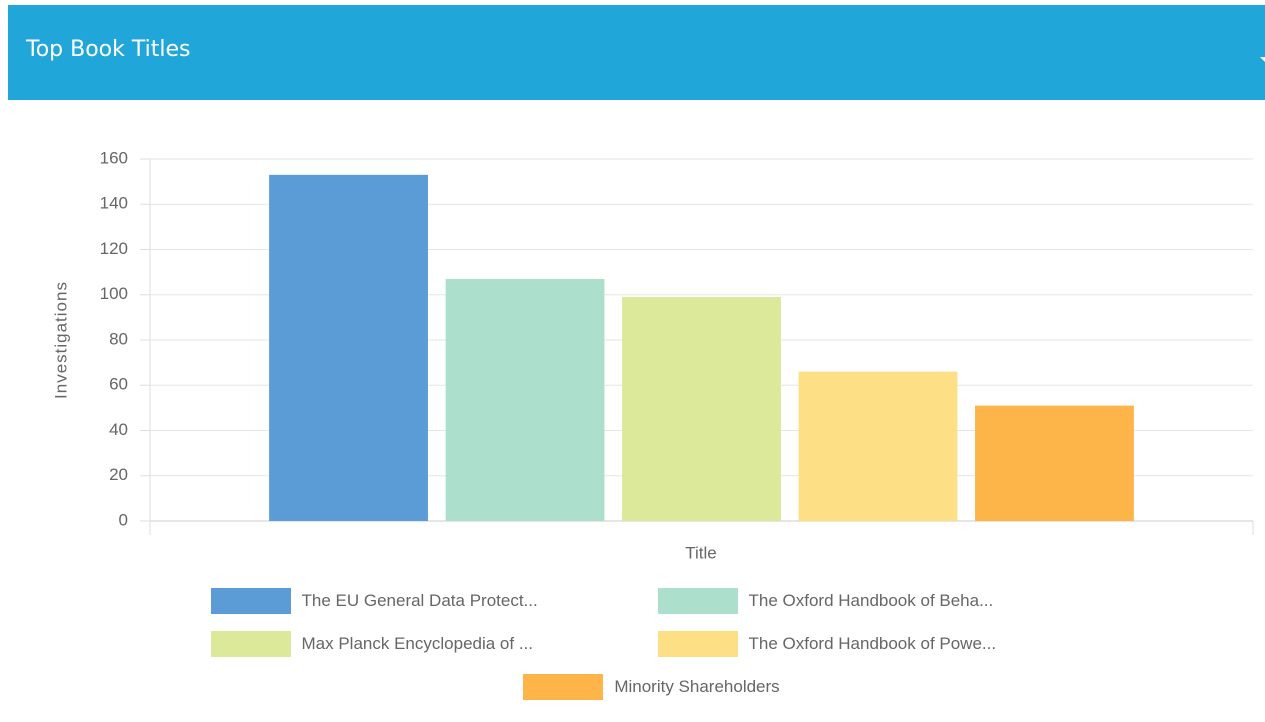 Image resolution: width=1265 pixels, height=722 pixels. What do you see at coordinates (697, 686) in the screenshot?
I see `legend-label: Minority Shareholders` at bounding box center [697, 686].